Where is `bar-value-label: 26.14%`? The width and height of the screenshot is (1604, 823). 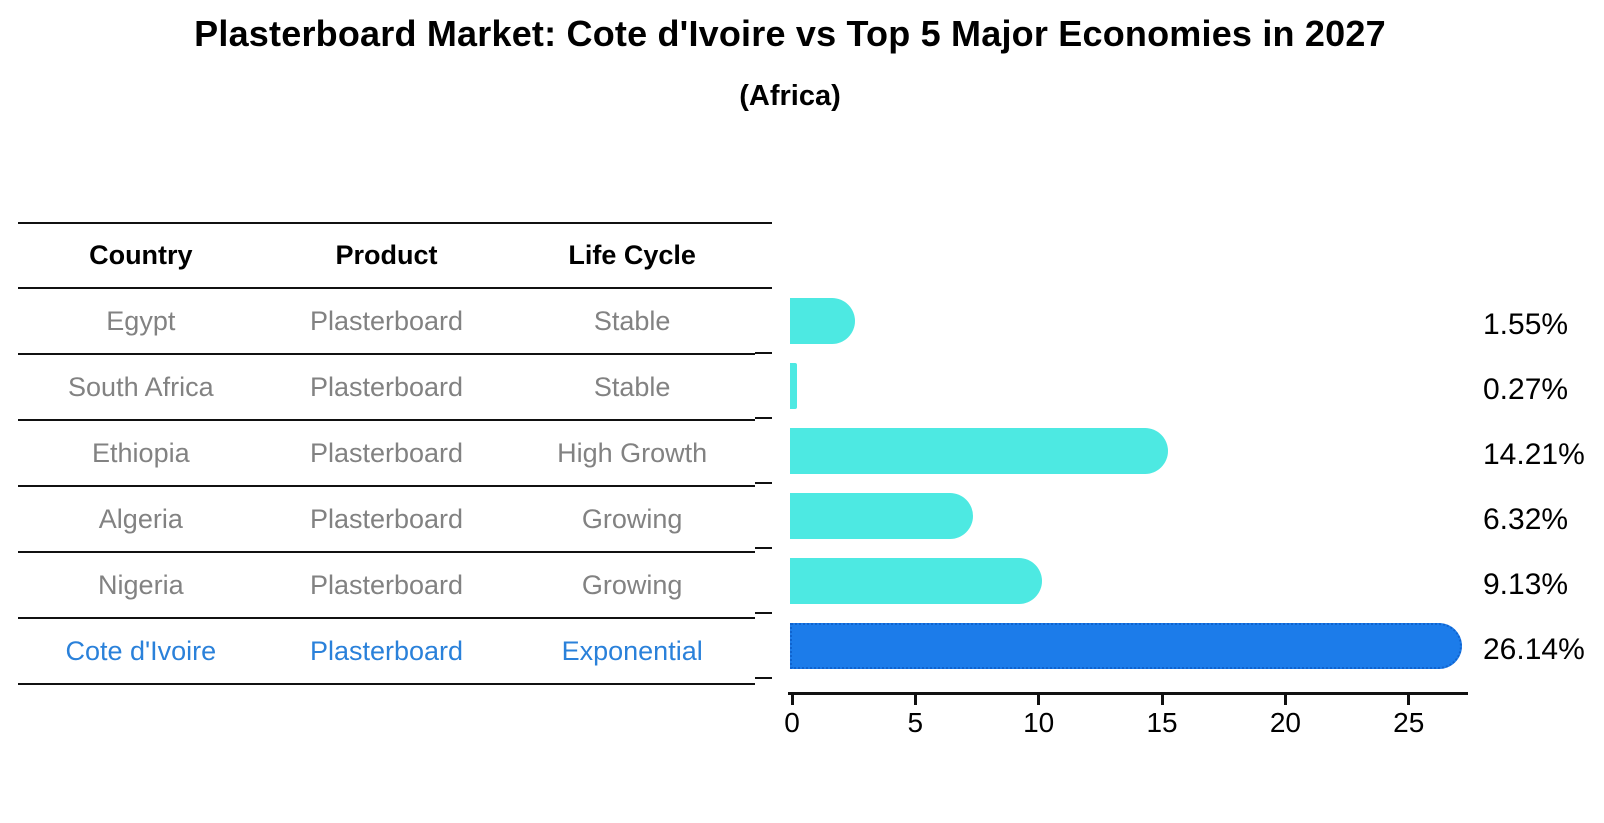 bar-value-label: 26.14% is located at coordinates (1534, 649).